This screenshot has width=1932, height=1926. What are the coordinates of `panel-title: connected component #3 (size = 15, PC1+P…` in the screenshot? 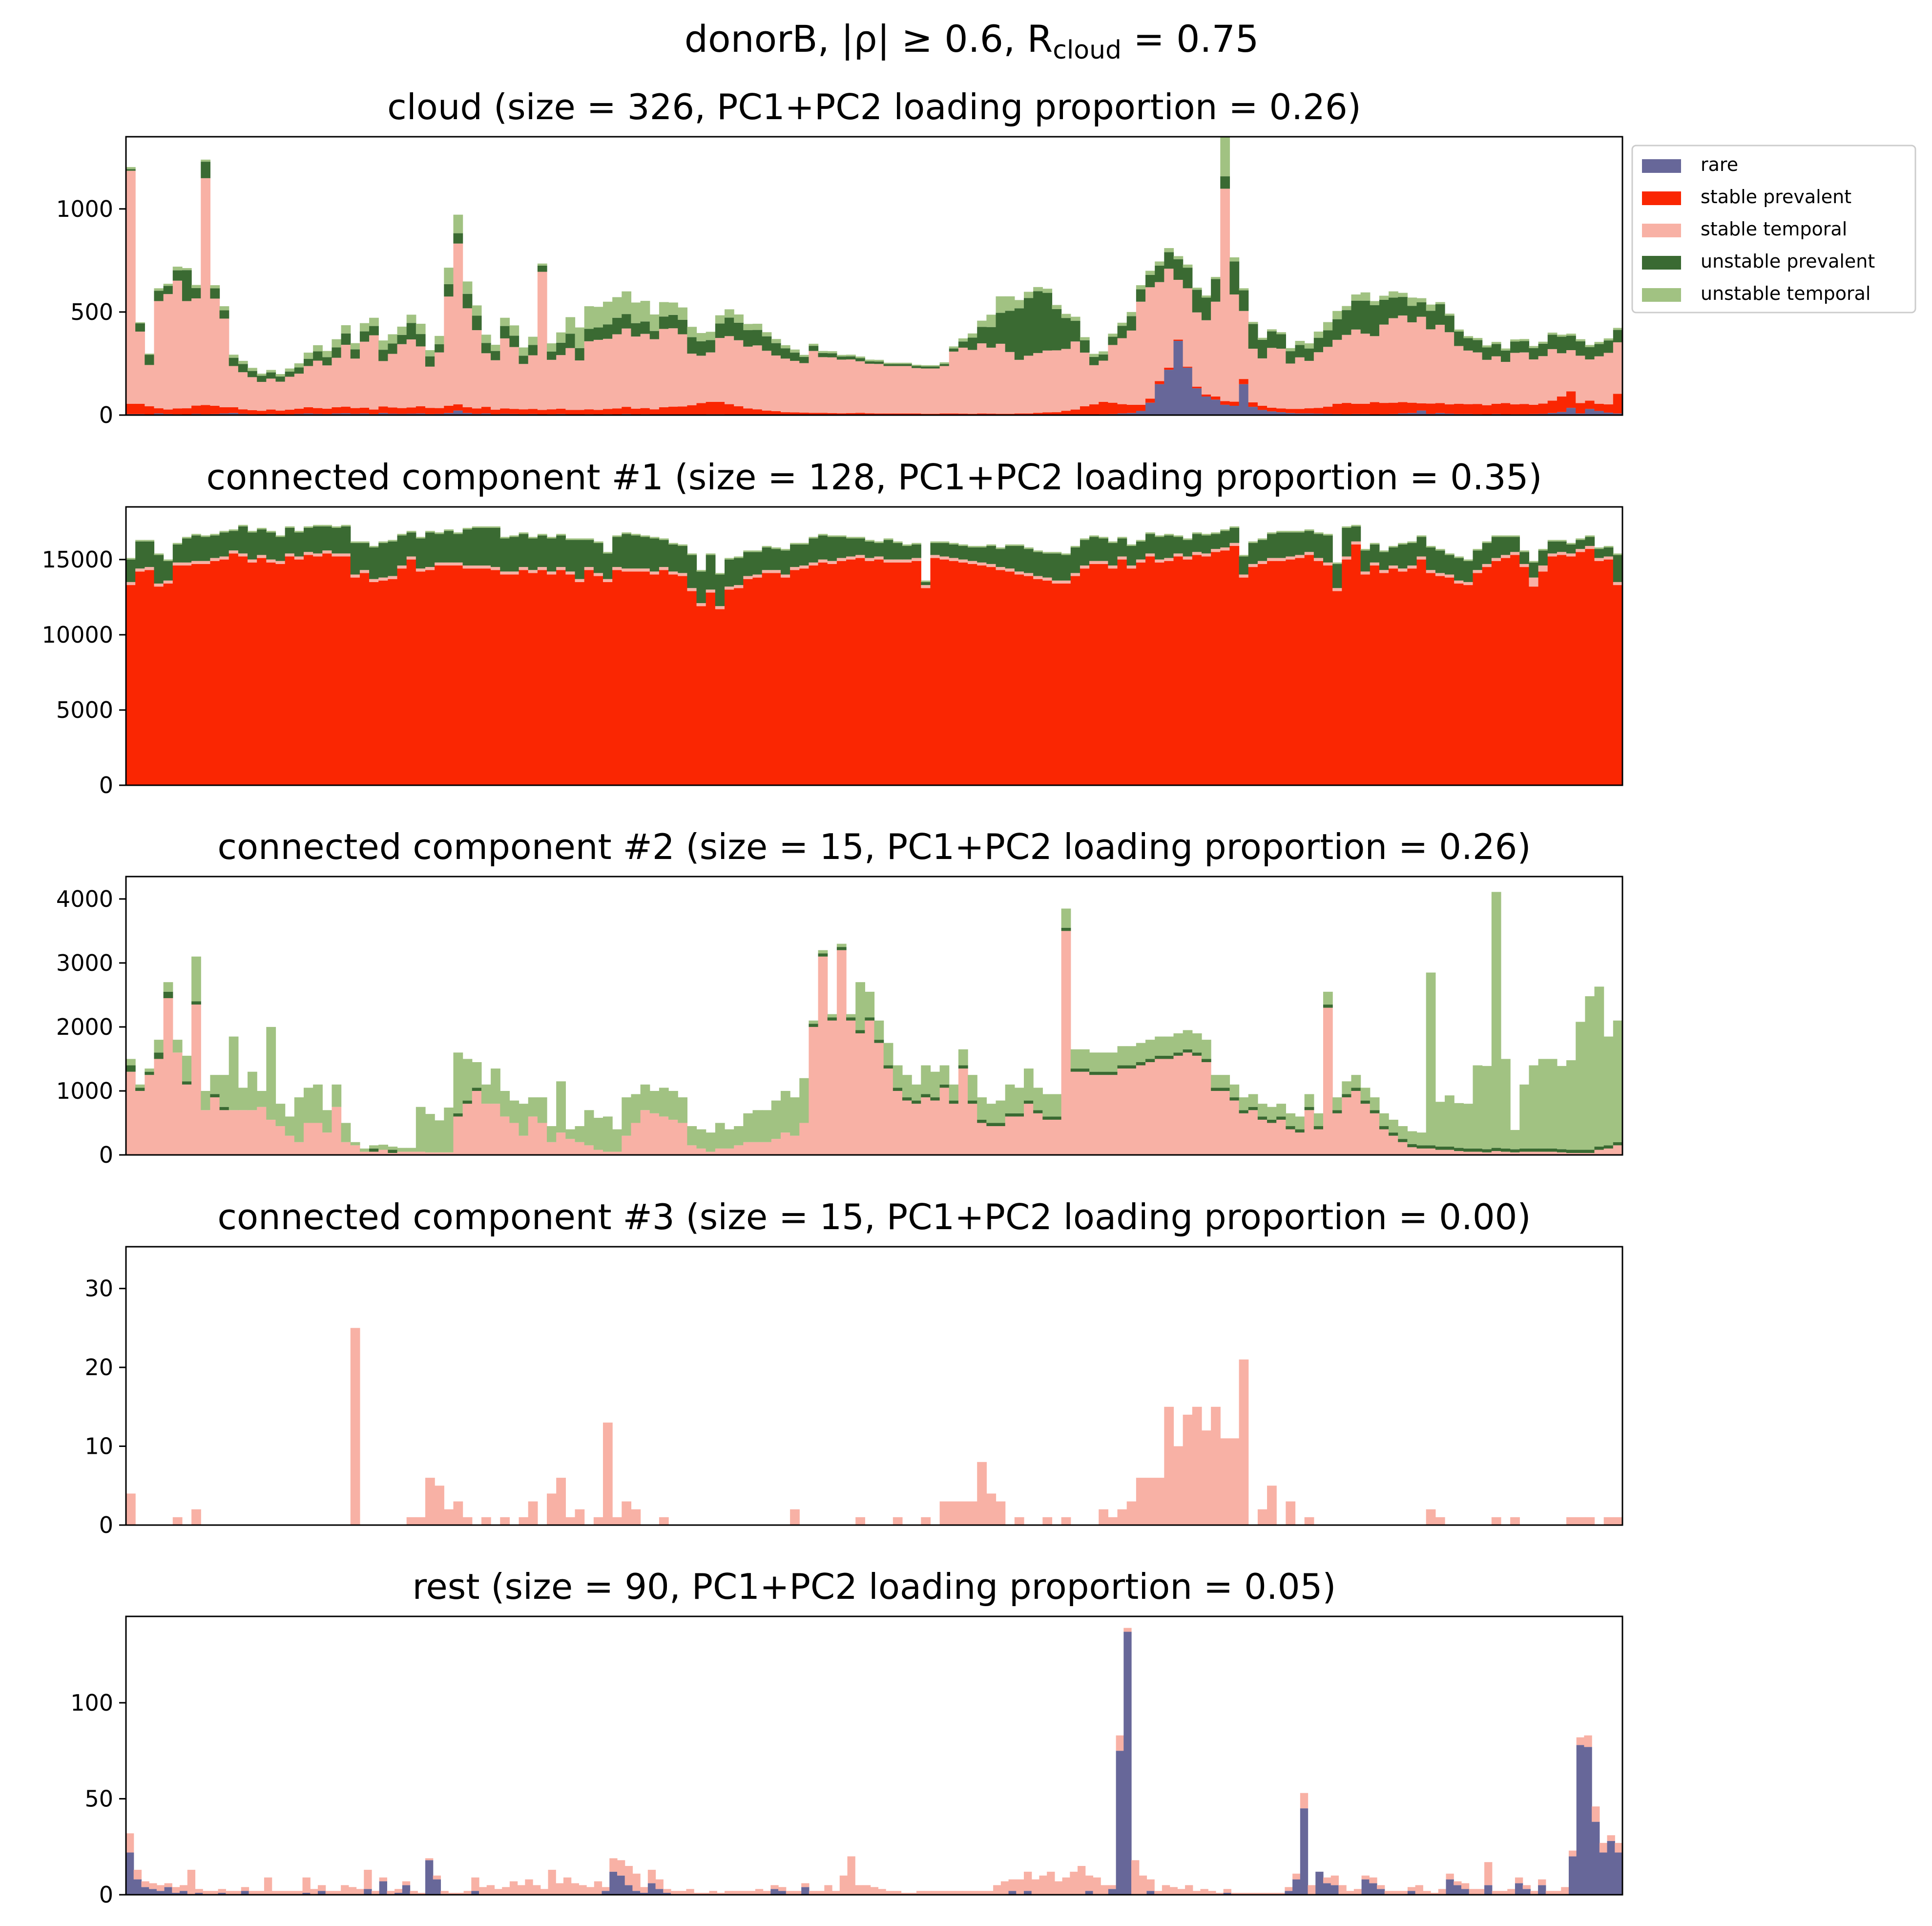 It's located at (874, 1216).